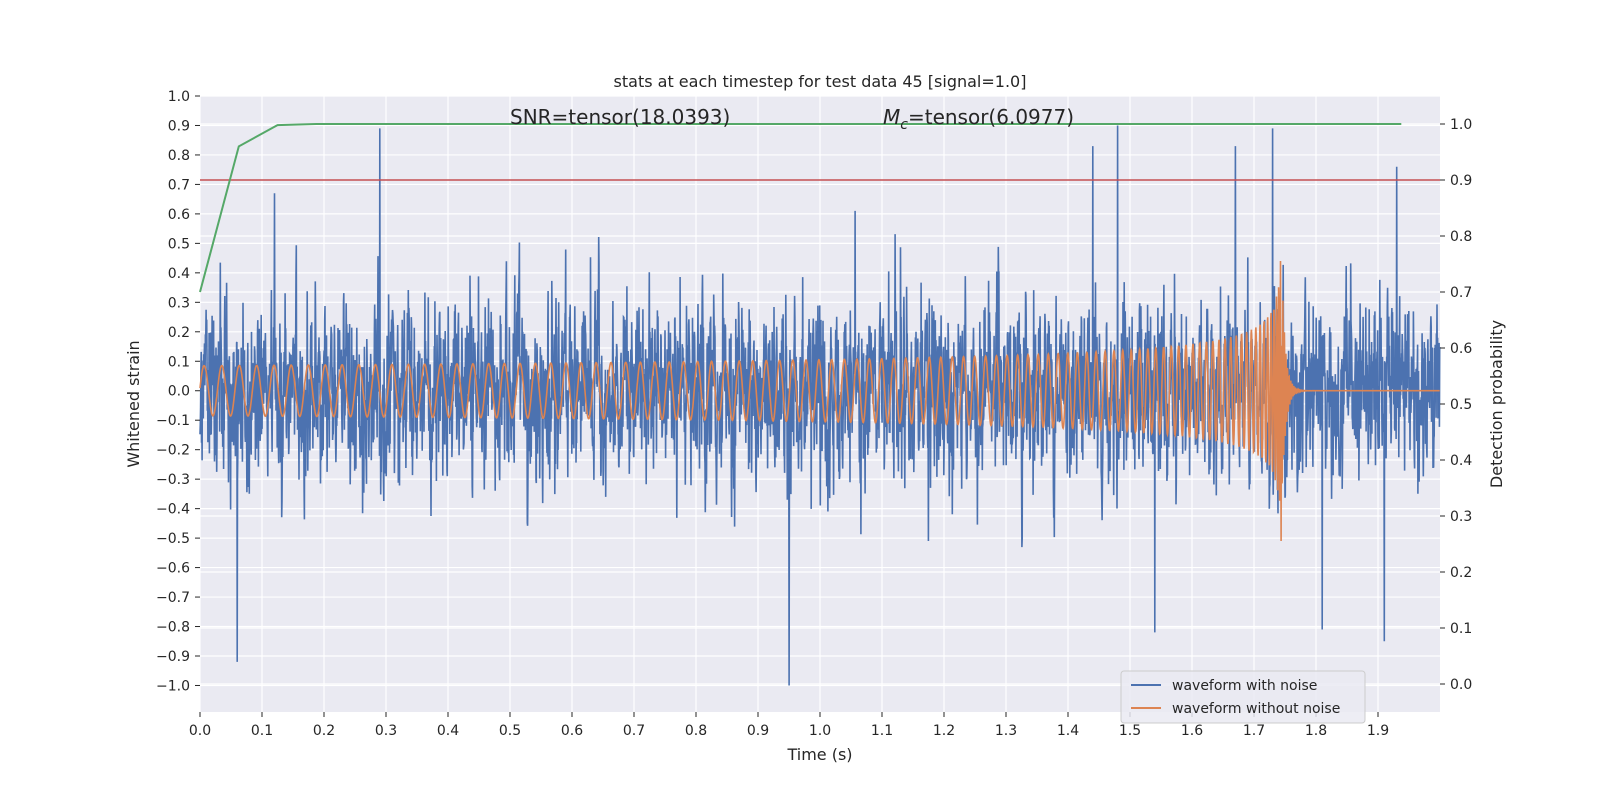 The height and width of the screenshot is (800, 1600). What do you see at coordinates (179, 97) in the screenshot?
I see `y-tick-label: 1.0` at bounding box center [179, 97].